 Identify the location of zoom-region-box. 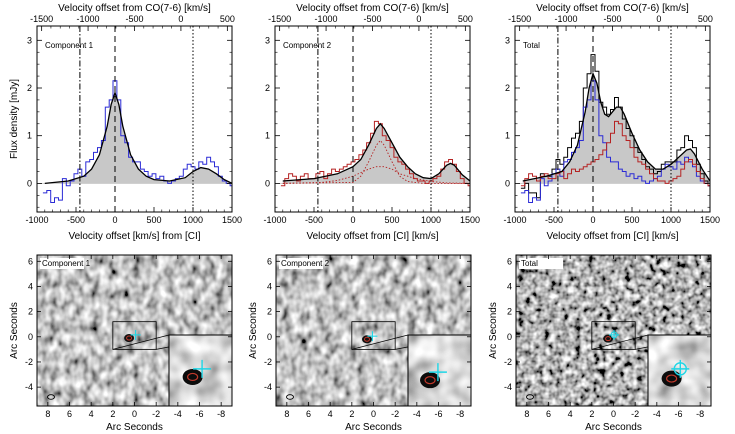
(373, 335).